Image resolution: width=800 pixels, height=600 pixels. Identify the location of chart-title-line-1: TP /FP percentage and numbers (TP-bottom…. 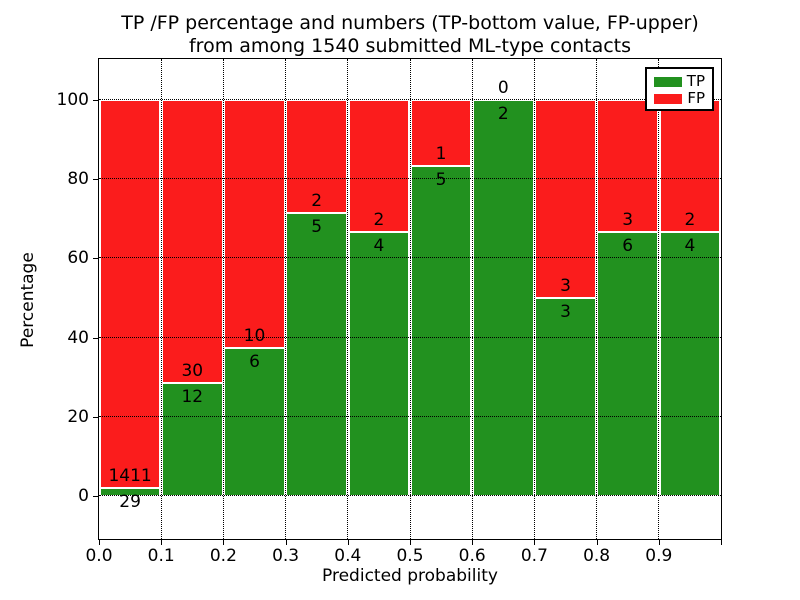
(410, 23).